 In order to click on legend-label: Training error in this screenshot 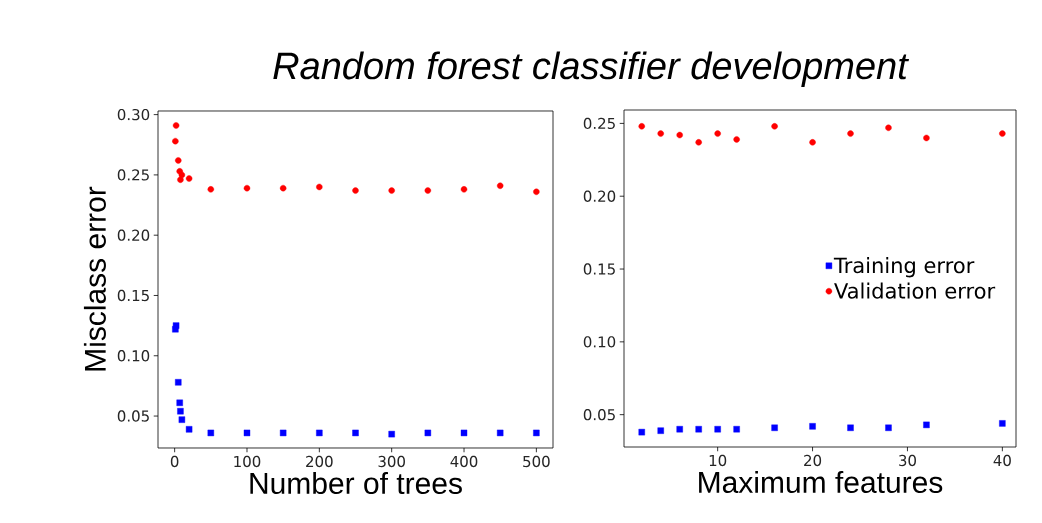, I will do `click(904, 267)`.